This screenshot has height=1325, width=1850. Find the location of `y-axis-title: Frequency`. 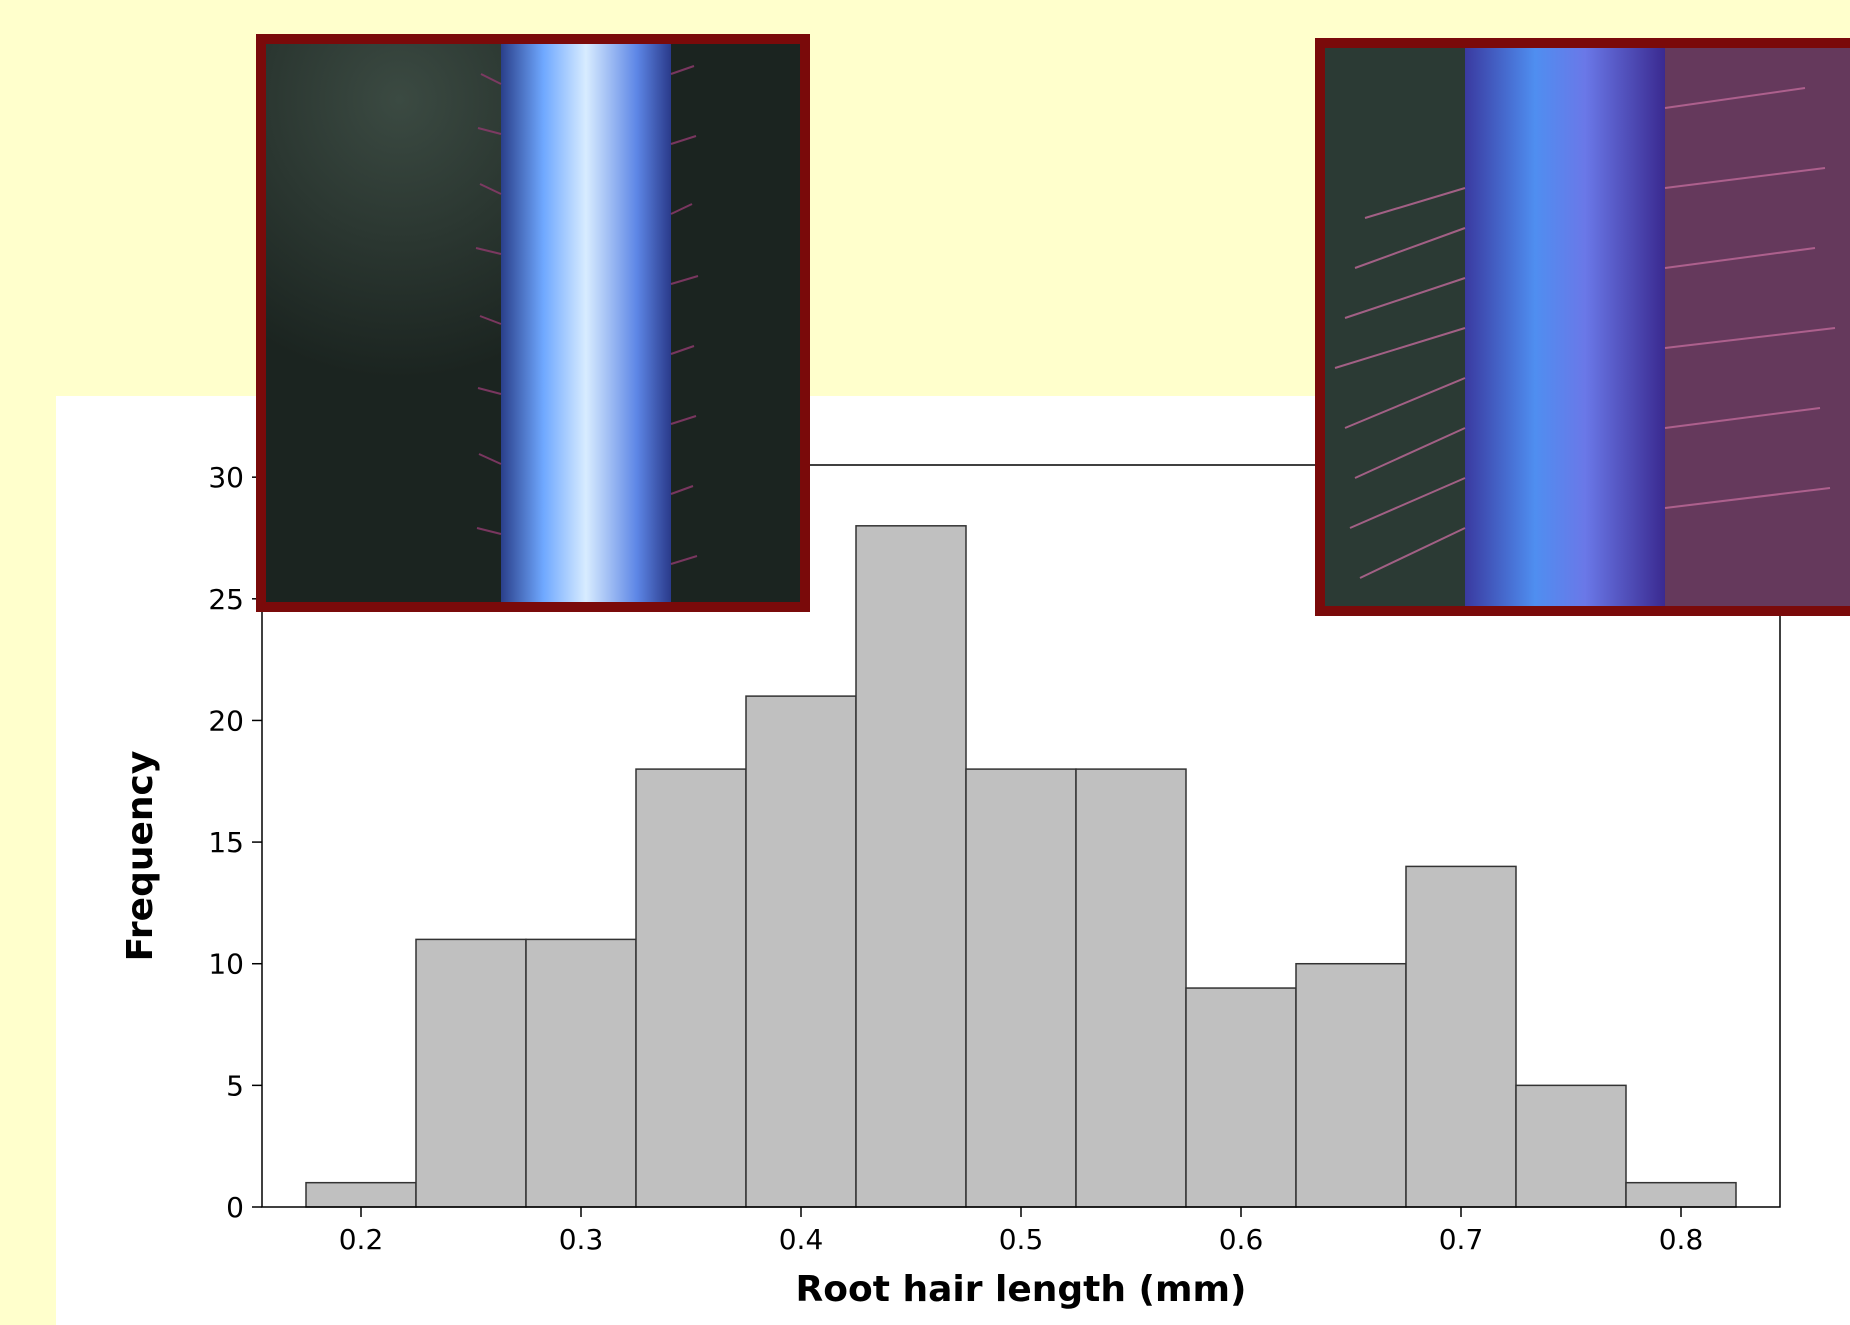

y-axis-title: Frequency is located at coordinates (140, 856).